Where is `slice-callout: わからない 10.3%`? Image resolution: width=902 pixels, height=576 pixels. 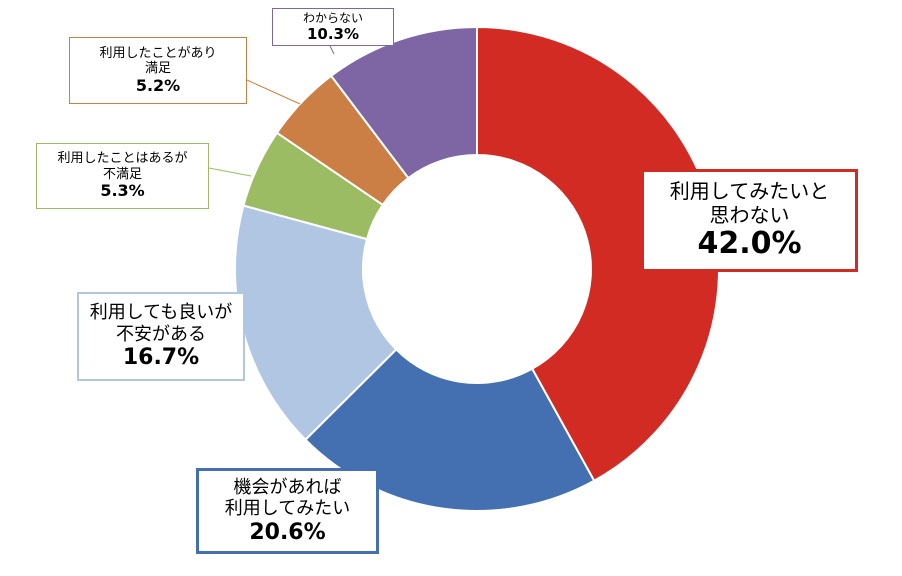
slice-callout: わからない 10.3% is located at coordinates (333, 27).